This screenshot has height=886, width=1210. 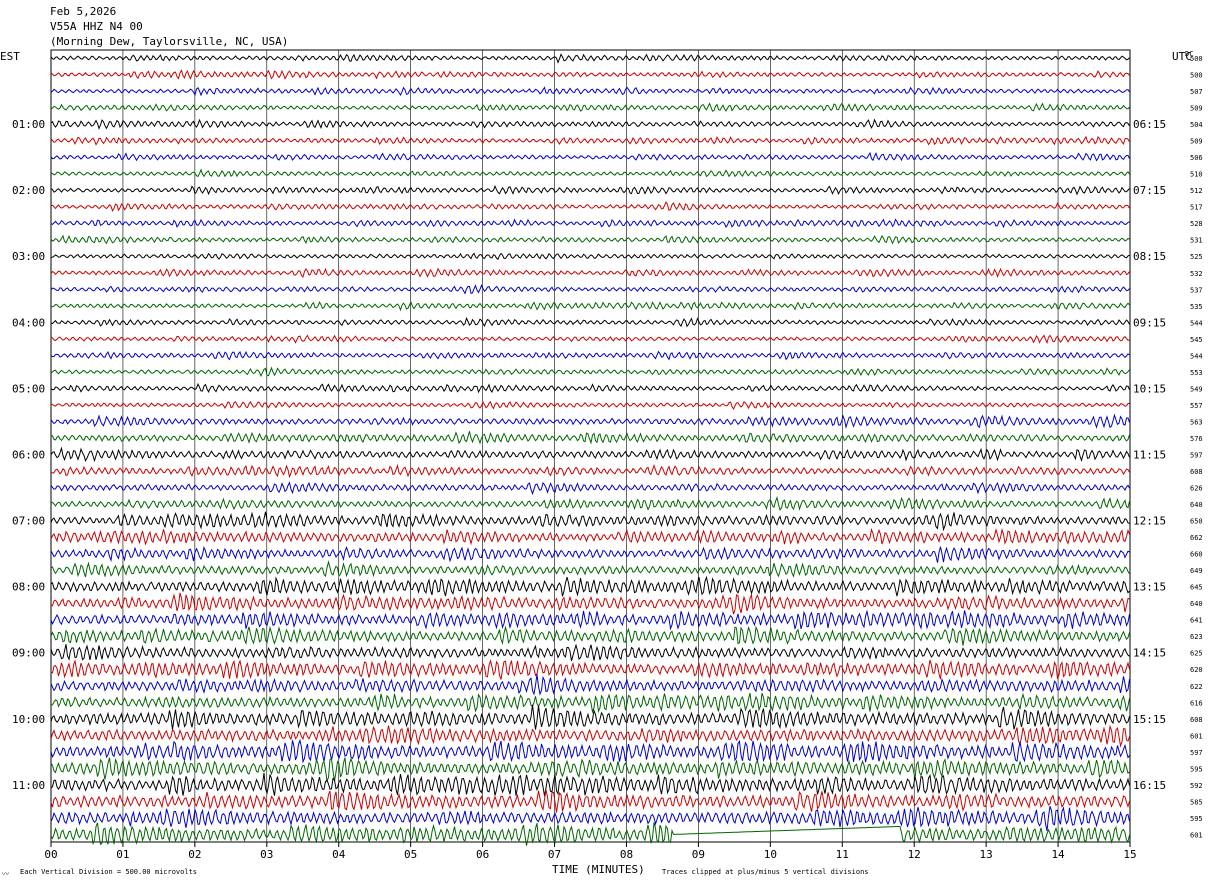 I want to click on dc-offset-label: 592, so click(x=1196, y=786).